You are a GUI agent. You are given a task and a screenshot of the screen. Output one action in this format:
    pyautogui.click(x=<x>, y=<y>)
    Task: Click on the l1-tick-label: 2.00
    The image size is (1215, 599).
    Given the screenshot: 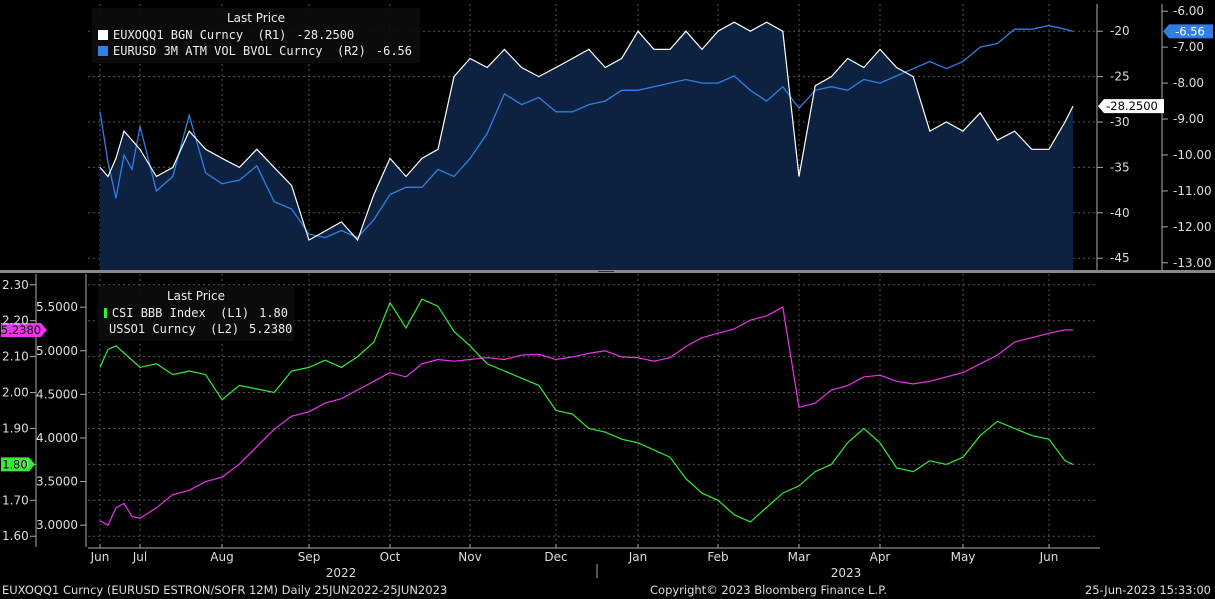 What is the action you would take?
    pyautogui.click(x=15, y=393)
    